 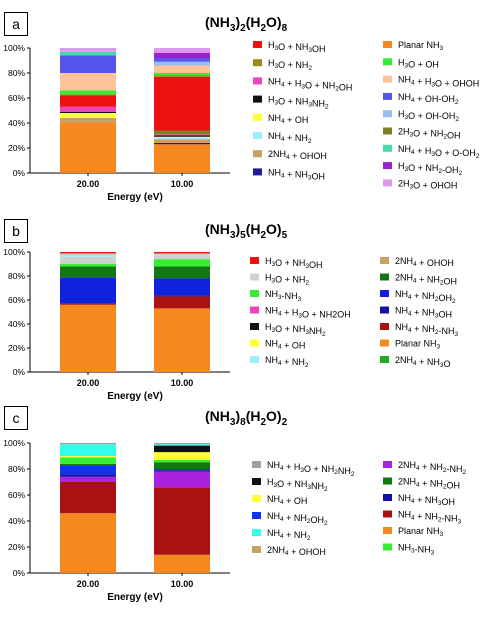 What do you see at coordinates (283, 296) in the screenshot?
I see `legend-label: NH3-NH3` at bounding box center [283, 296].